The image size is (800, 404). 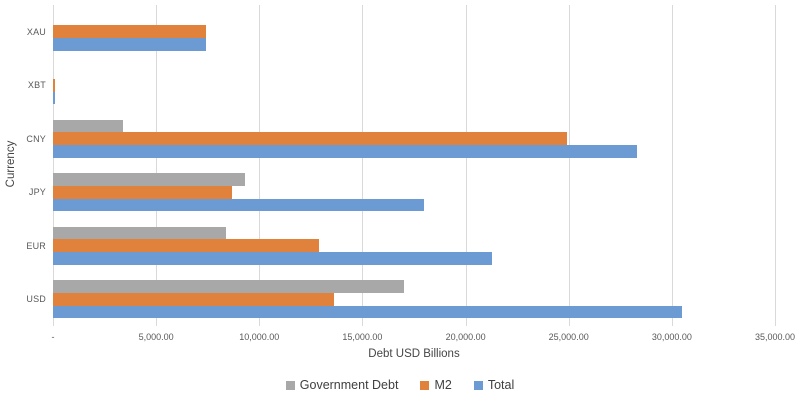 What do you see at coordinates (273, 258) in the screenshot?
I see `bar-total-eur` at bounding box center [273, 258].